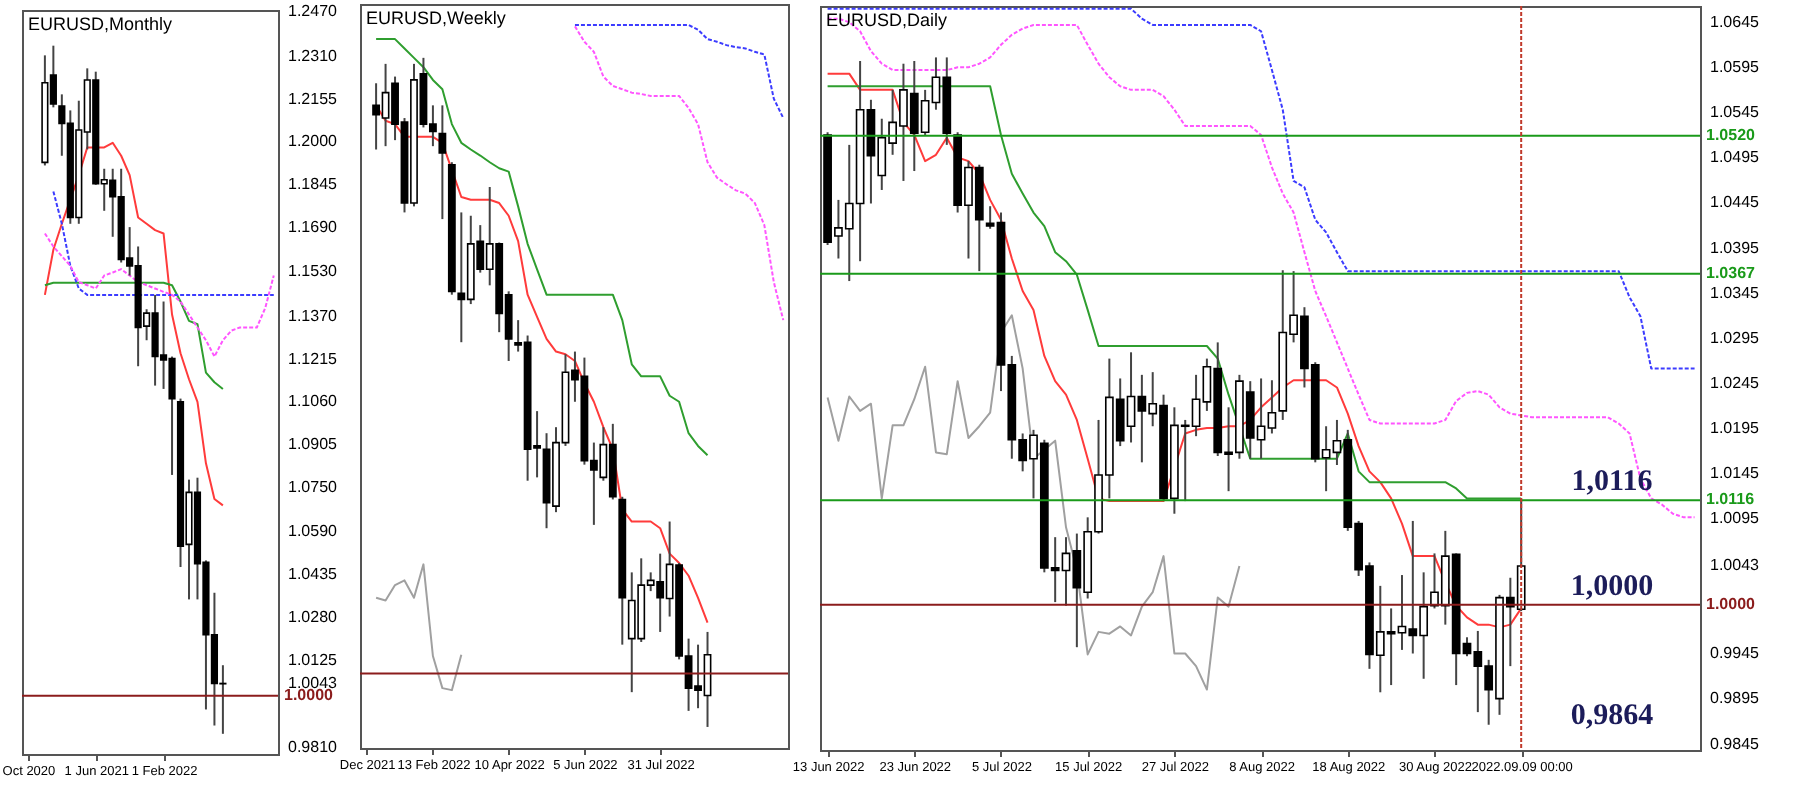 The image size is (1800, 794). What do you see at coordinates (1731, 134) in the screenshot?
I see `ref-line-label: 1.0520` at bounding box center [1731, 134].